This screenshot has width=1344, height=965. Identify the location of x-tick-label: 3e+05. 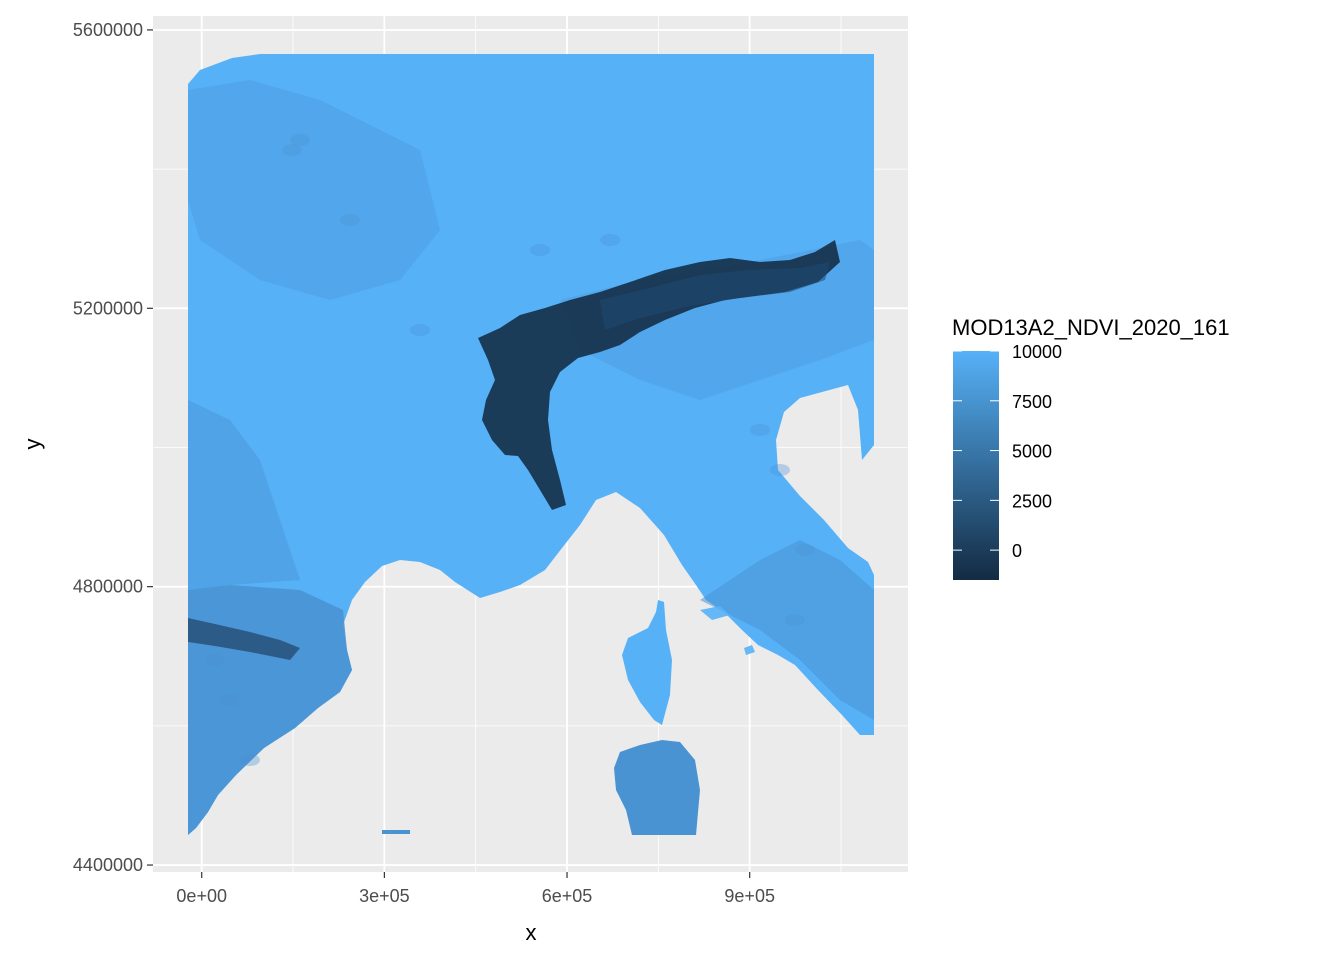
(384, 896).